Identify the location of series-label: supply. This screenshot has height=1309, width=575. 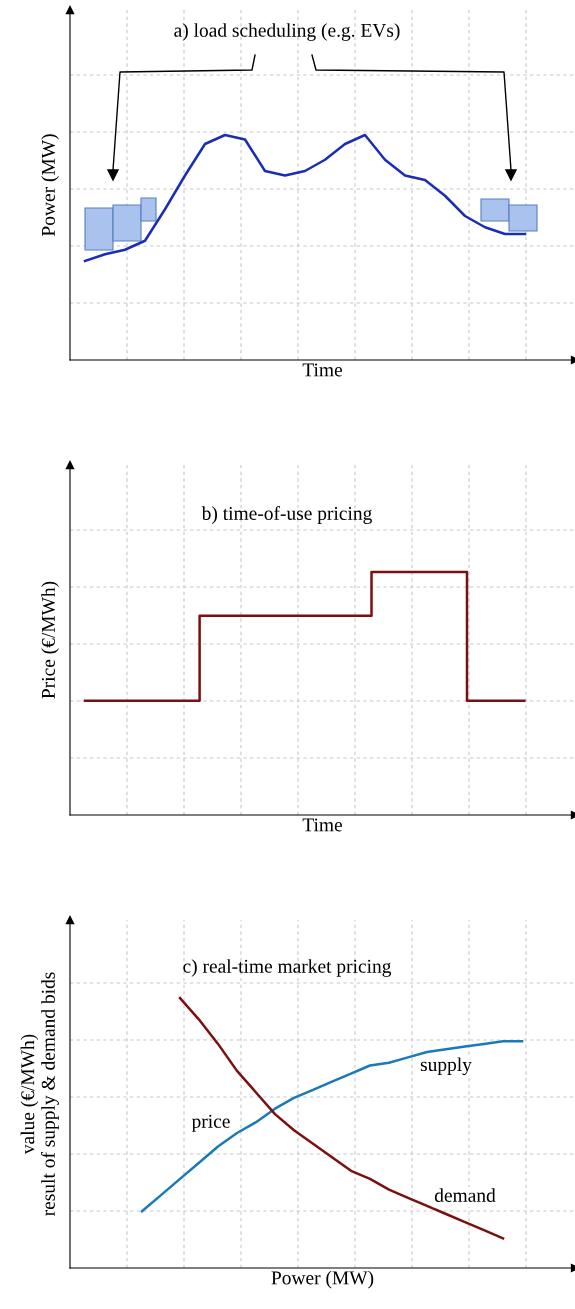
(446, 1066).